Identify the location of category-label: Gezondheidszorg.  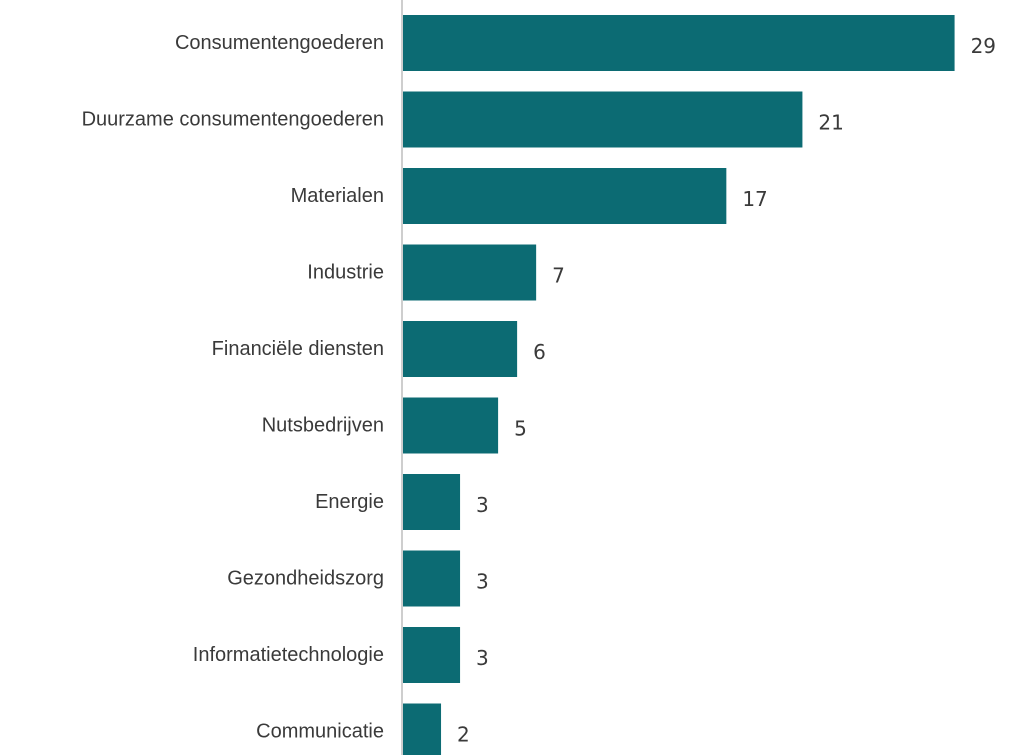
(305, 579).